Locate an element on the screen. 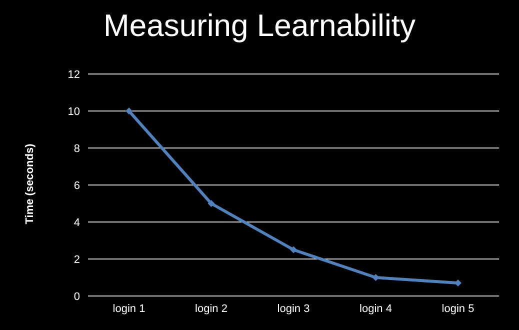  y-tick-label: 2 is located at coordinates (77, 260).